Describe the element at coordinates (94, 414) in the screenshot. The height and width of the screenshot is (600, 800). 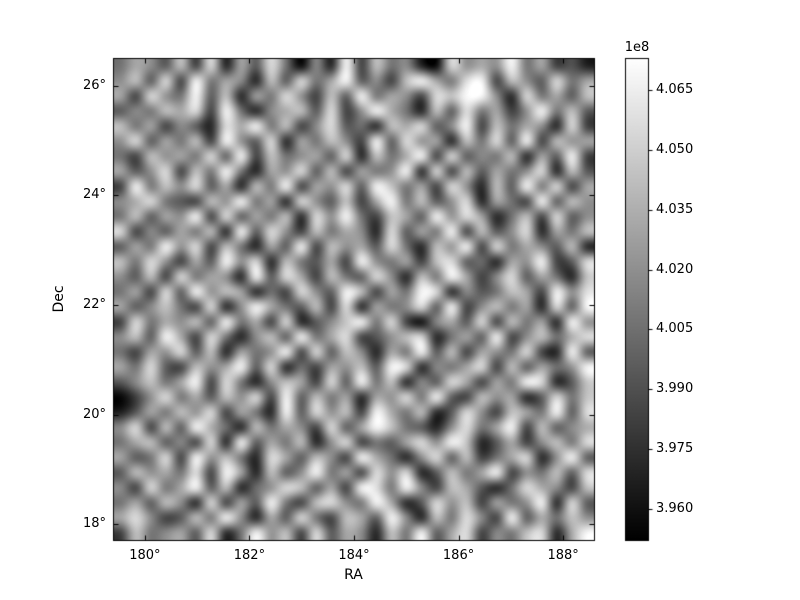
I see `y-tick-label: 20°` at that location.